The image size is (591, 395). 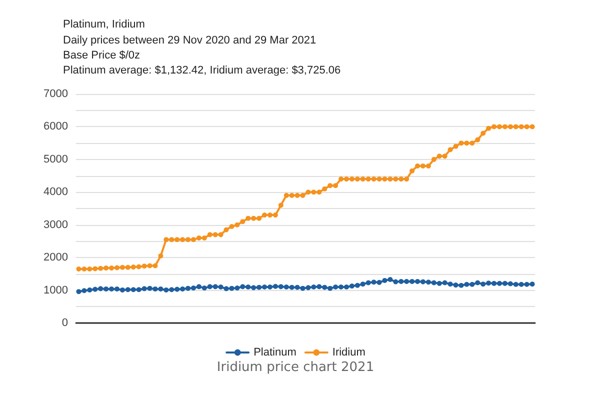 What do you see at coordinates (295, 367) in the screenshot?
I see `text: Iridium price chart 2021` at bounding box center [295, 367].